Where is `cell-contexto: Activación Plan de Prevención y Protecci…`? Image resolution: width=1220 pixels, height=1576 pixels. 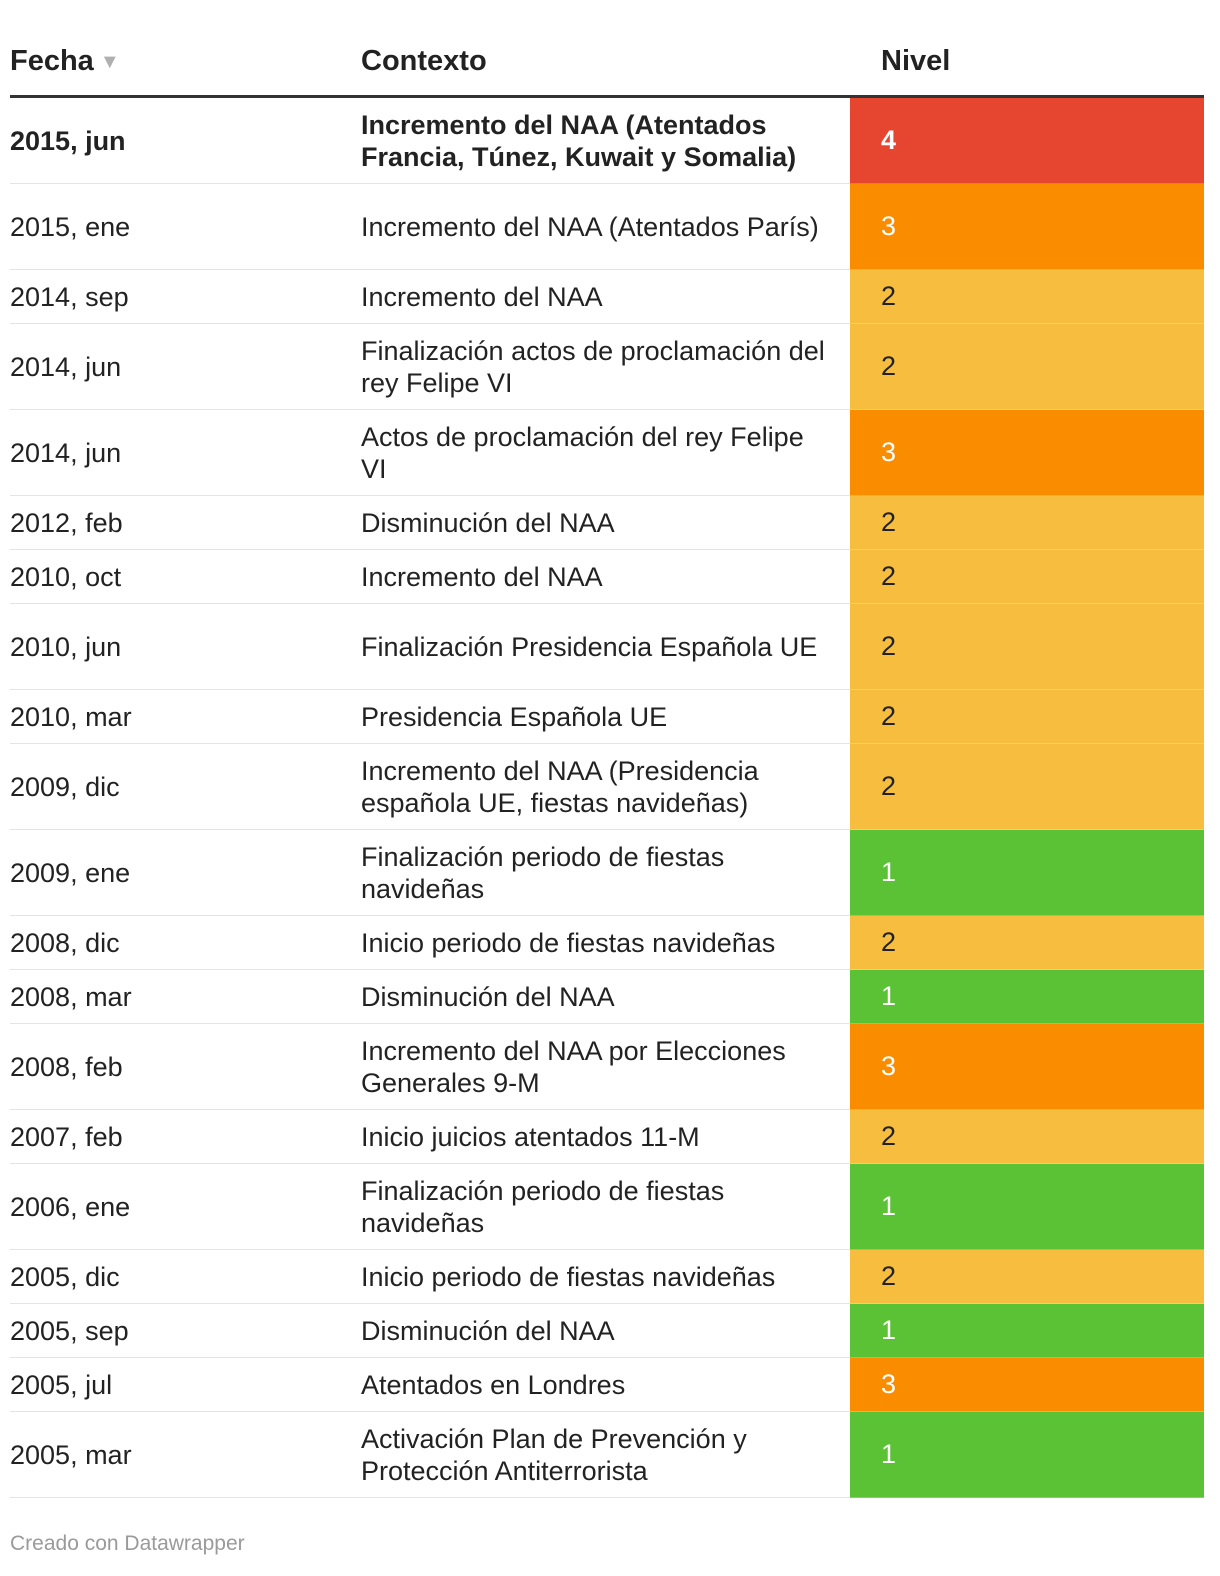
cell-contexto: Activación Plan de Prevención y Protecci… is located at coordinates (605, 1455).